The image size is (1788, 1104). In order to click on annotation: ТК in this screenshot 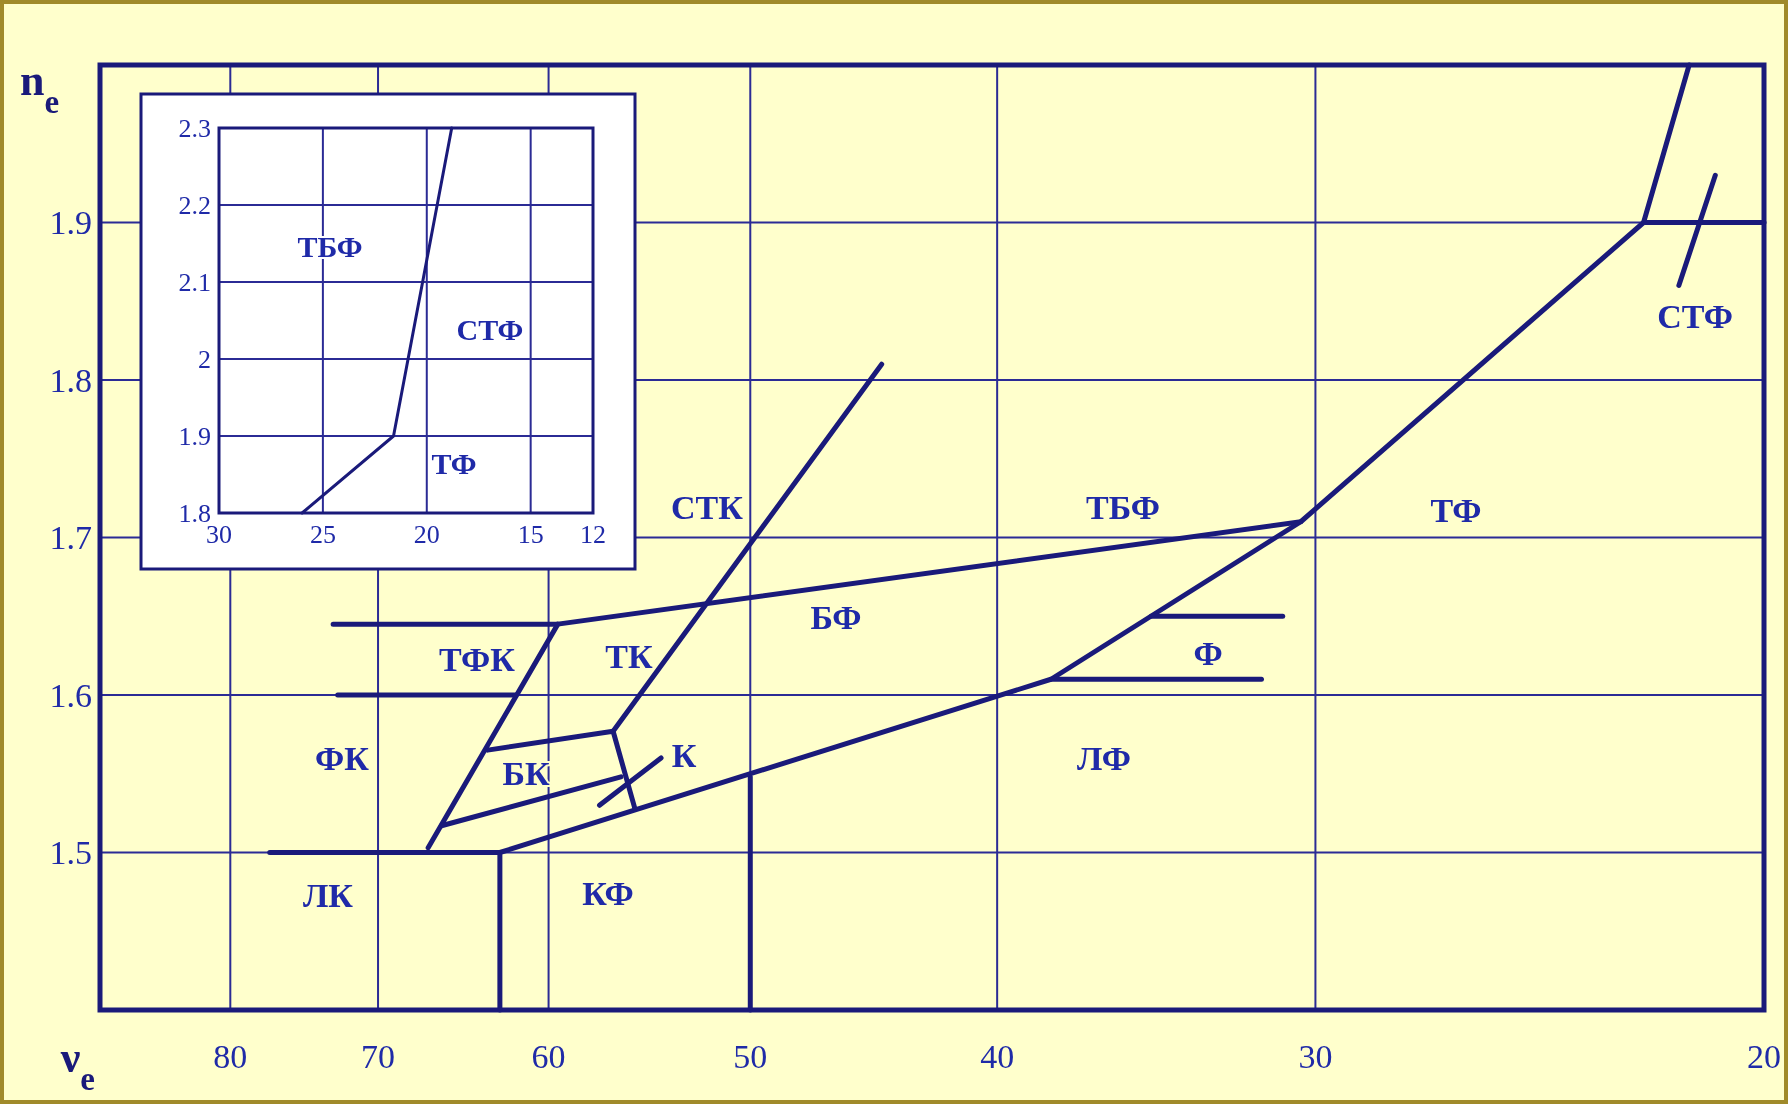, I will do `click(629, 656)`.